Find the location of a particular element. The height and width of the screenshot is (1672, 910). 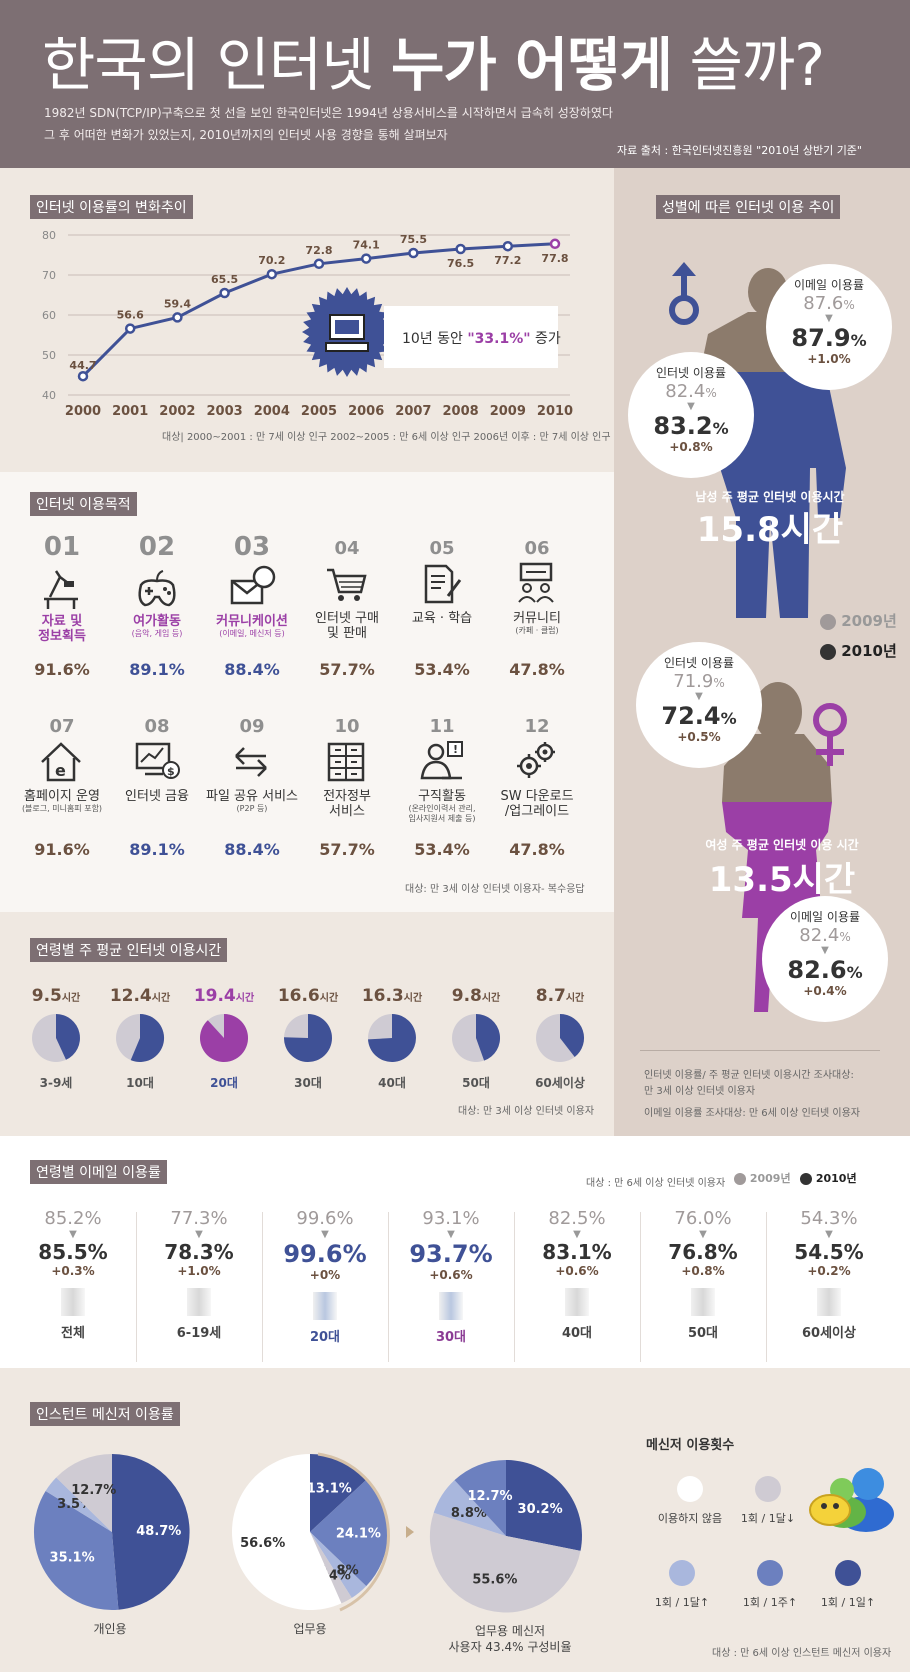

purpose-value: 88.4% is located at coordinates (252, 669).